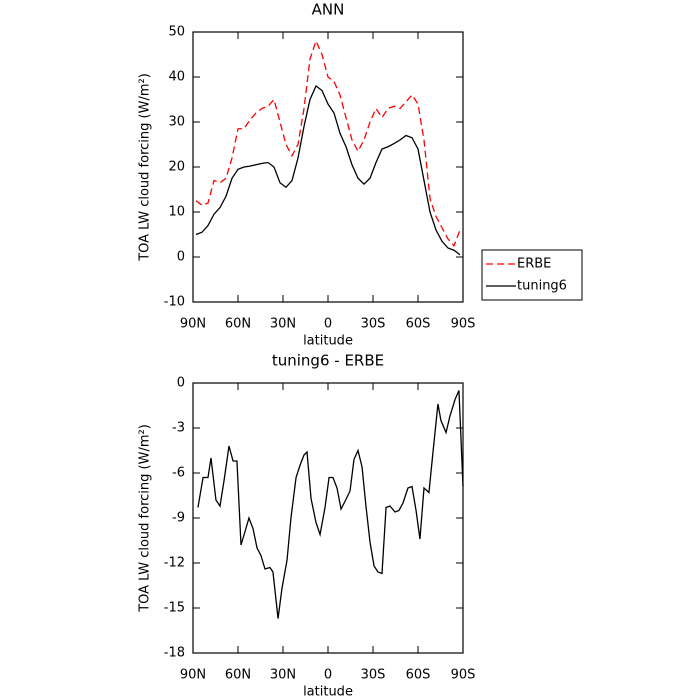  What do you see at coordinates (176, 77) in the screenshot?
I see `y-tick-label: 40` at bounding box center [176, 77].